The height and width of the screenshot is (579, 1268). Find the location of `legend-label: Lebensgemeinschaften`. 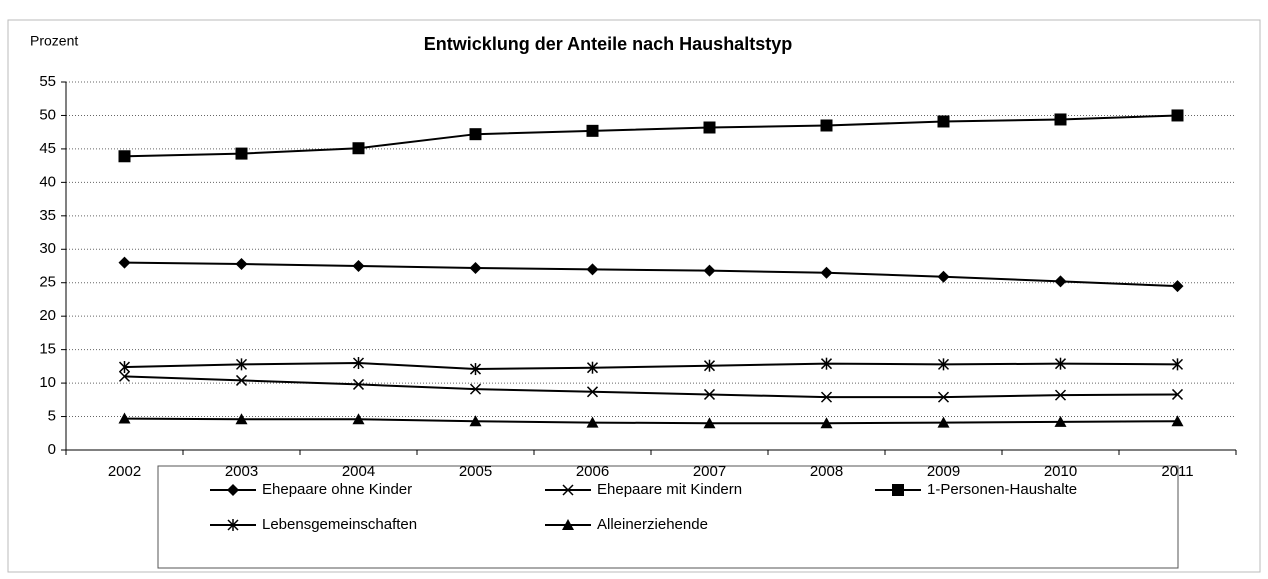

legend-label: Lebensgemeinschaften is located at coordinates (339, 524).